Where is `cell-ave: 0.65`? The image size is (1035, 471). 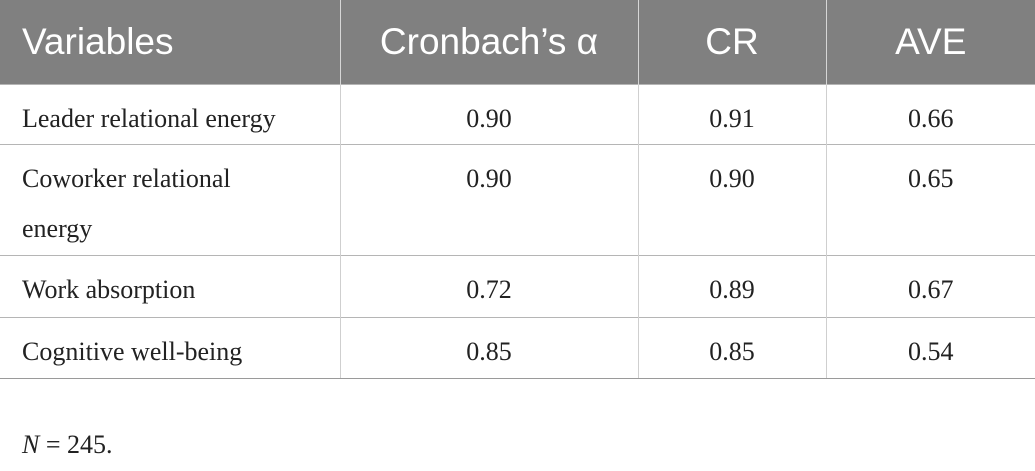
cell-ave: 0.65 is located at coordinates (930, 199).